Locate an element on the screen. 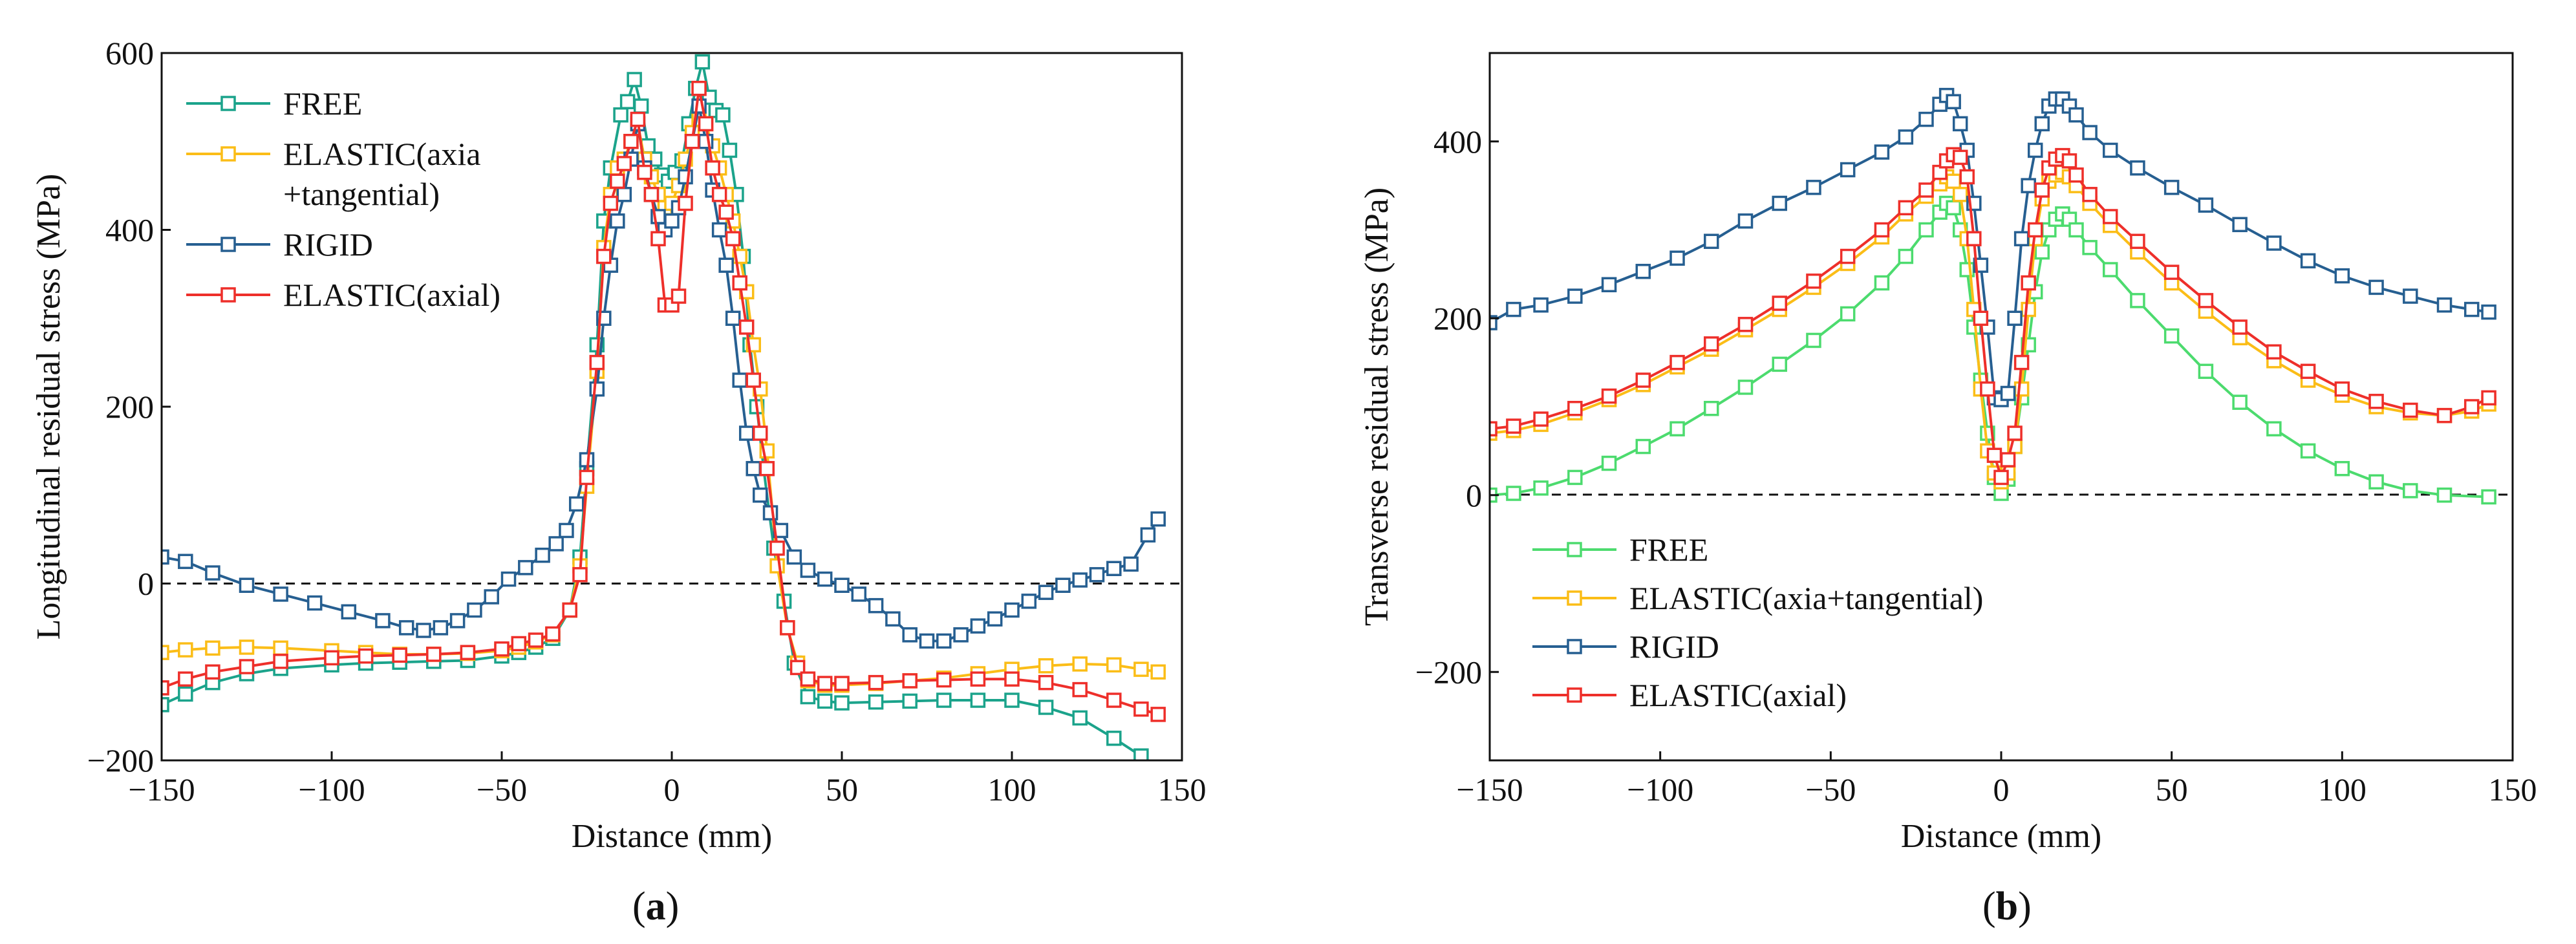  panel-a-y-tick-label: 200 is located at coordinates (129, 407).